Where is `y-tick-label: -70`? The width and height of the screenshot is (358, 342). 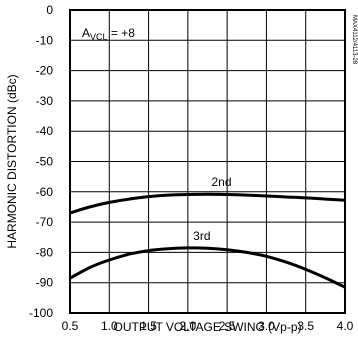 y-tick-label: -70 is located at coordinates (45, 222).